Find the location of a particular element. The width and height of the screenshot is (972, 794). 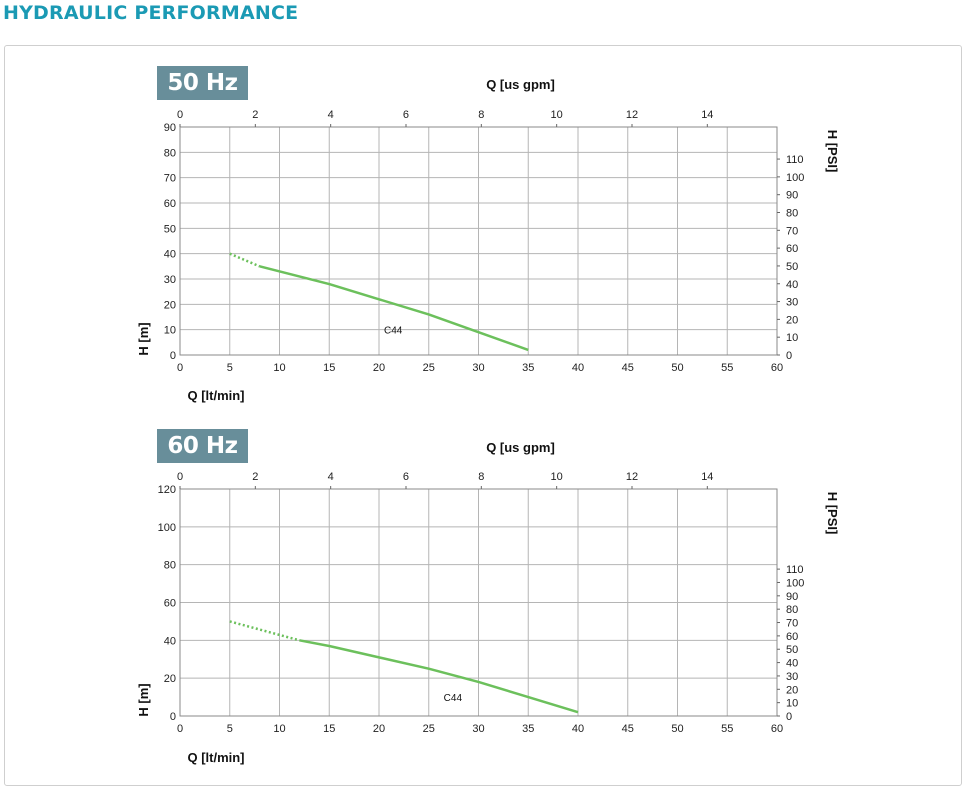

y-tick-label: 100 is located at coordinates (167, 528).